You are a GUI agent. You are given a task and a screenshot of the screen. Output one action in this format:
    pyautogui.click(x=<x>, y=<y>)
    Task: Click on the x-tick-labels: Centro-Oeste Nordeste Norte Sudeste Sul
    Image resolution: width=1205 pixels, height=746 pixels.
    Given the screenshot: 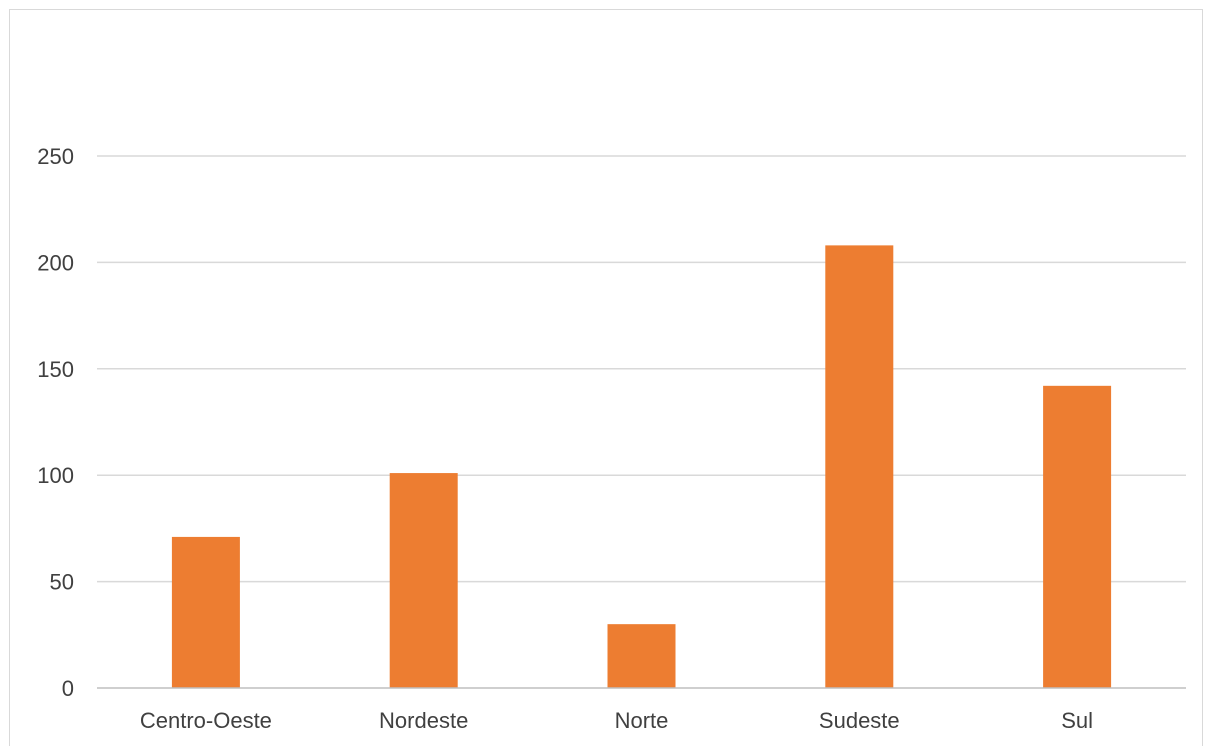 What is the action you would take?
    pyautogui.click(x=616, y=720)
    